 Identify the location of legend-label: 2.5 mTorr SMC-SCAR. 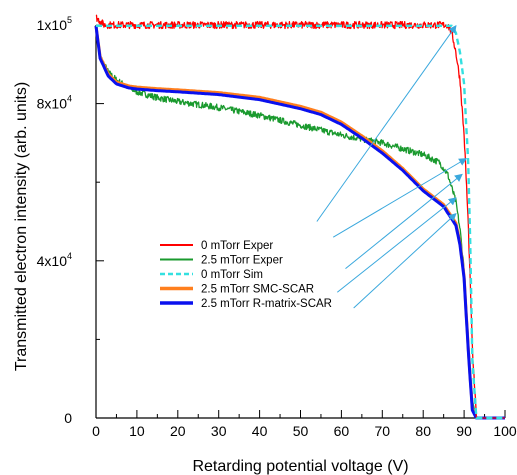
(257, 290).